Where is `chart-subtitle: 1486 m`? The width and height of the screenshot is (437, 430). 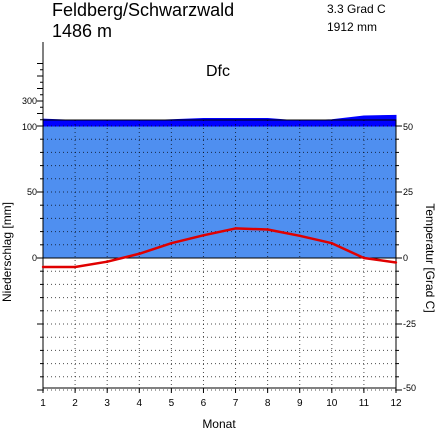
chart-subtitle: 1486 m is located at coordinates (82, 31).